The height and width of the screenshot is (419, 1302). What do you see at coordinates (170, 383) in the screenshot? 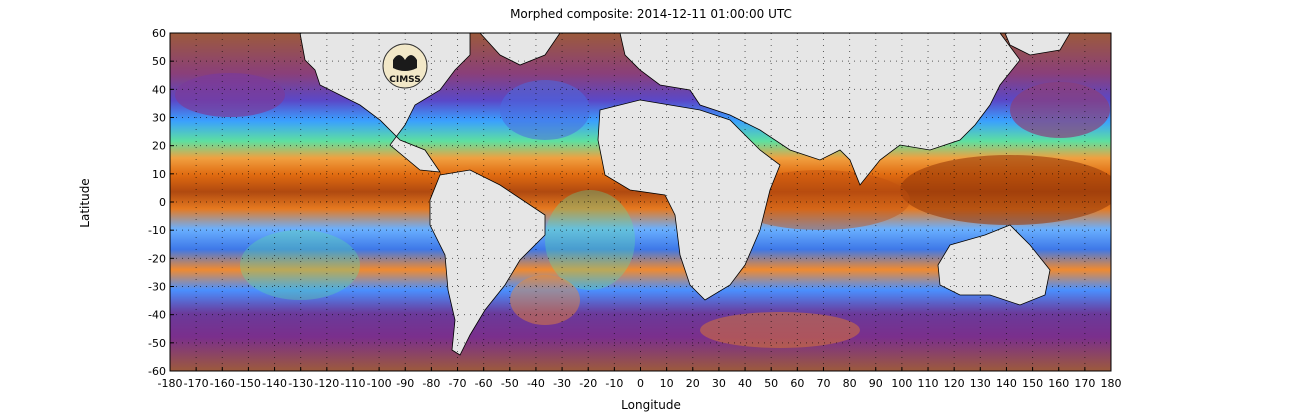
I see `x-tick-label: -180` at bounding box center [170, 383].